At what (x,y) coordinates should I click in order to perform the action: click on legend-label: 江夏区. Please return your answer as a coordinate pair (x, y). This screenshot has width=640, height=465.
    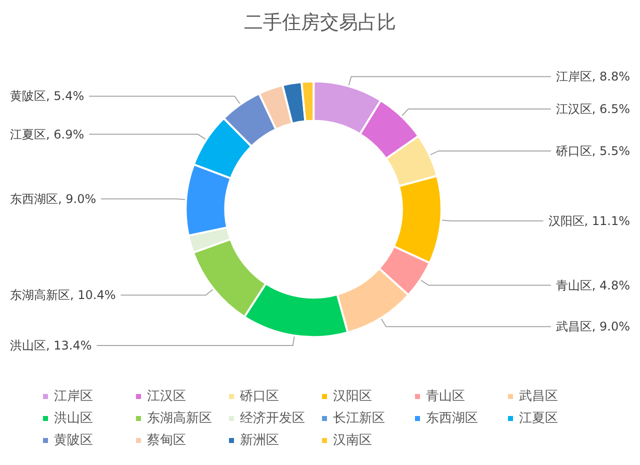
    Looking at the image, I should click on (538, 418).